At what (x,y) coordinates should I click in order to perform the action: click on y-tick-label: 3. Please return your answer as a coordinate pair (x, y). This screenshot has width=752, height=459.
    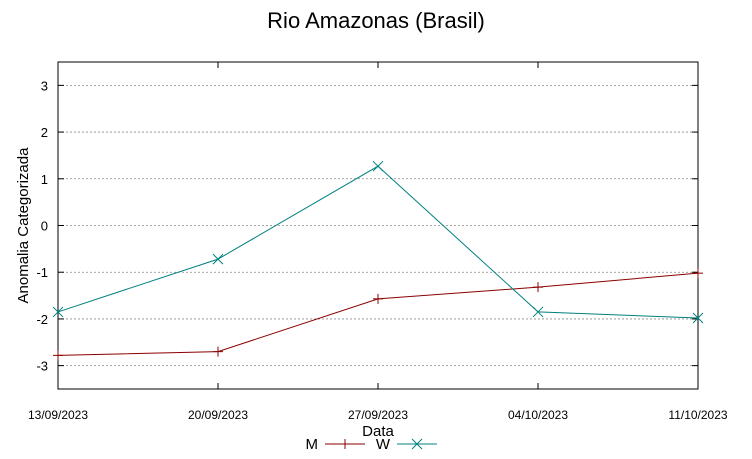
    Looking at the image, I should click on (44, 85).